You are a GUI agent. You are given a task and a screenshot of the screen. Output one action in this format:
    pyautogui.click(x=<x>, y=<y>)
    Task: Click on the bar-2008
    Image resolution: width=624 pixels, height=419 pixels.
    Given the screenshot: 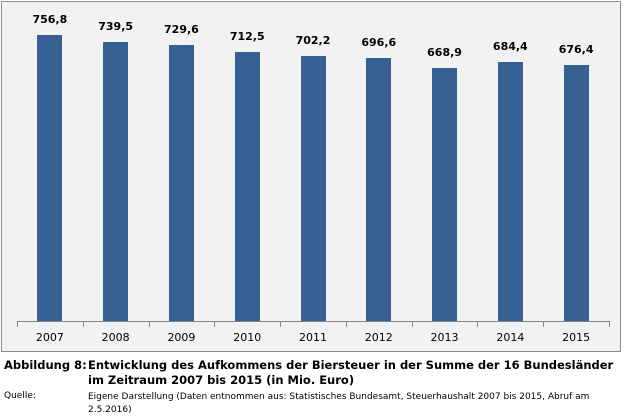 What is the action you would take?
    pyautogui.click(x=116, y=181)
    